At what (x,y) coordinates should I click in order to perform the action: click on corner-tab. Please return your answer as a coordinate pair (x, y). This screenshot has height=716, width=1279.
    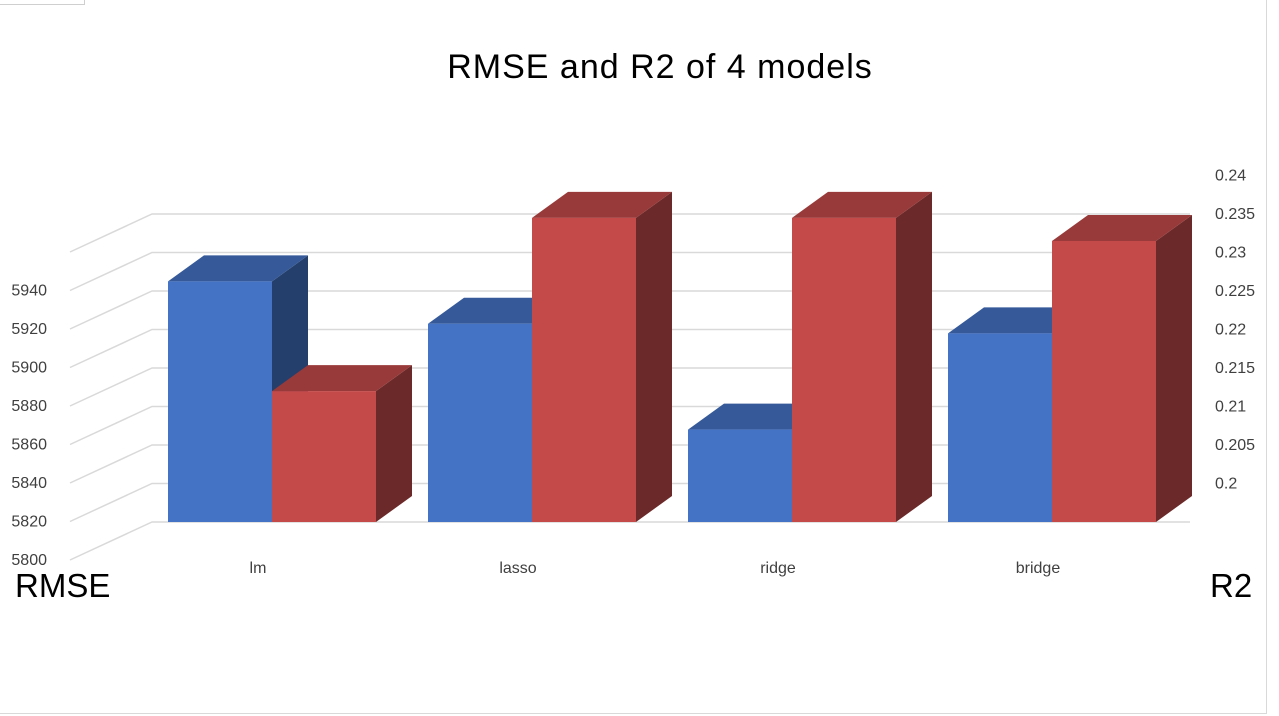
    Looking at the image, I should click on (42, 2).